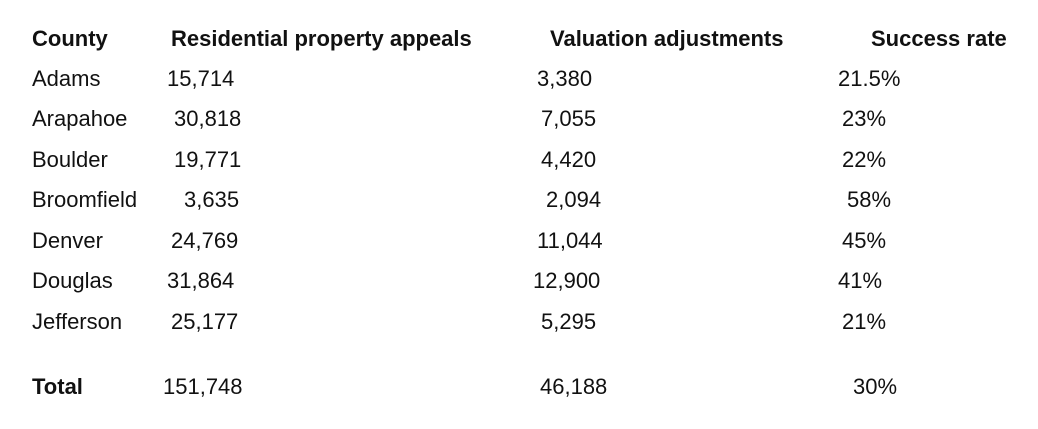 This screenshot has height=429, width=1038. What do you see at coordinates (569, 321) in the screenshot?
I see `data-cell: 5,295` at bounding box center [569, 321].